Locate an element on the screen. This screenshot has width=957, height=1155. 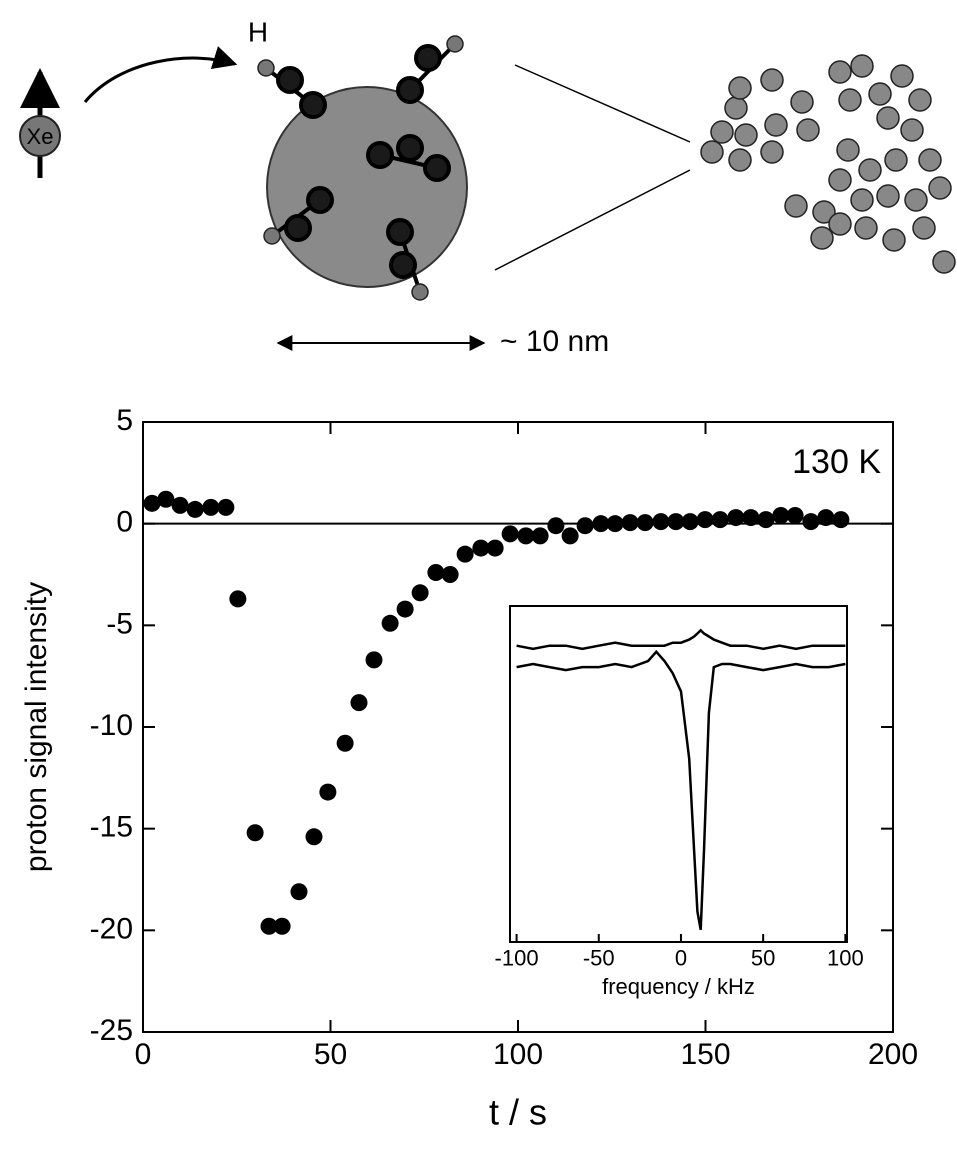
h-label: H is located at coordinates (258, 31).